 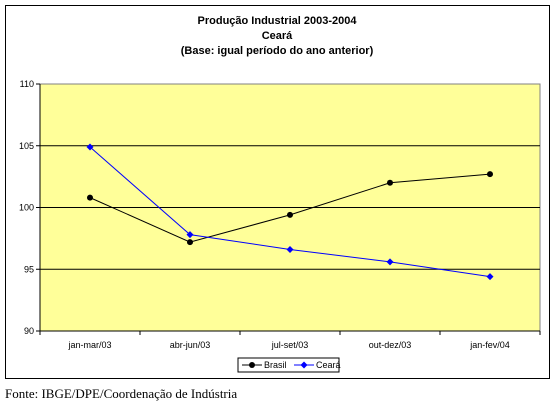 I want to click on y-tick-label: 90, so click(x=29, y=331).